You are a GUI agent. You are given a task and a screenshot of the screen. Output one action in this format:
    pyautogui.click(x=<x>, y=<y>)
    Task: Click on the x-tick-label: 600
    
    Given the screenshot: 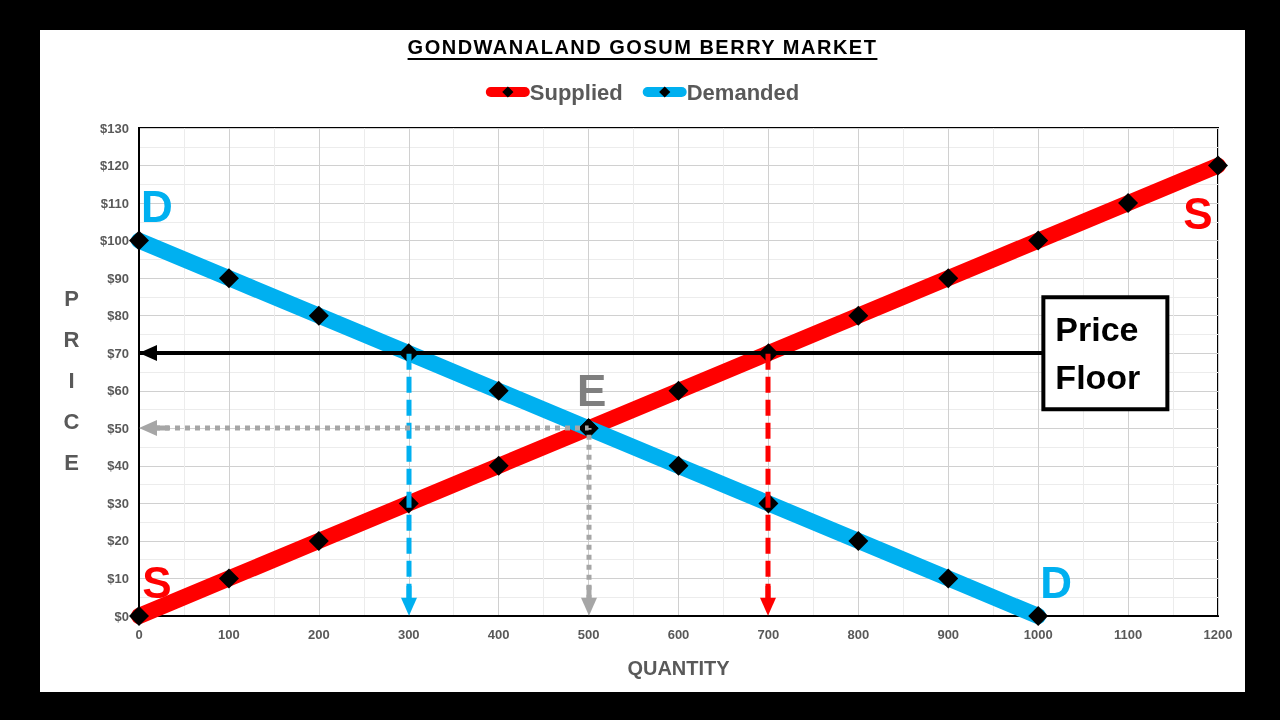 What is the action you would take?
    pyautogui.click(x=678, y=634)
    